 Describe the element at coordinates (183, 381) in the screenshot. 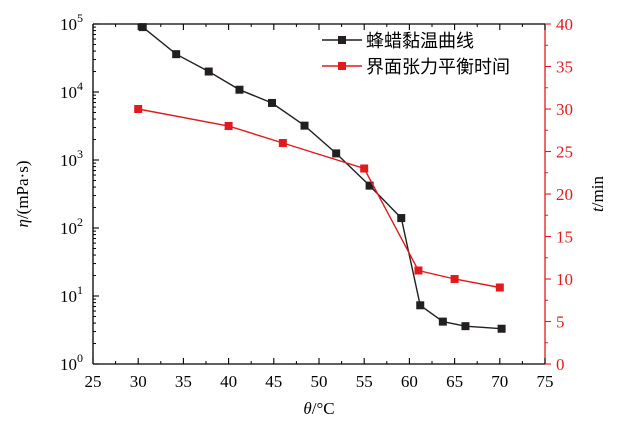

I see `x-tick-label: 35` at that location.